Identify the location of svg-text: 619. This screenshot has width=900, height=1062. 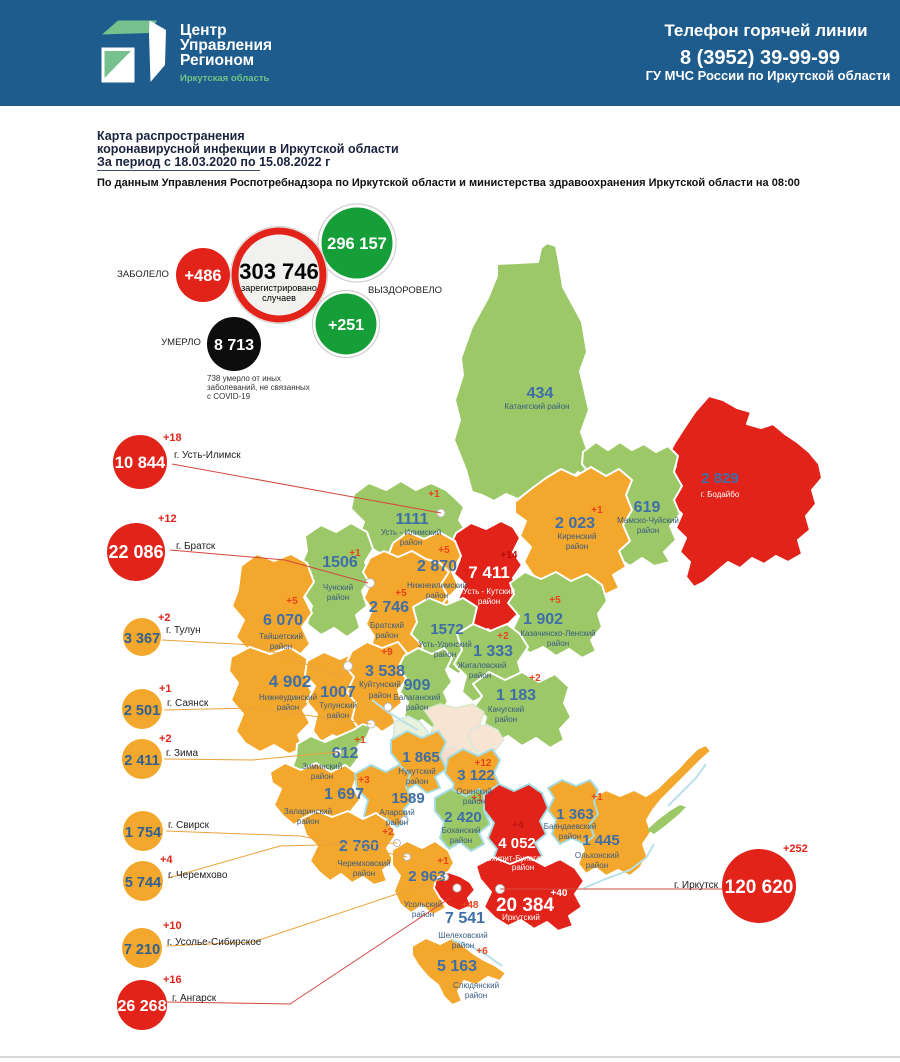
(647, 507).